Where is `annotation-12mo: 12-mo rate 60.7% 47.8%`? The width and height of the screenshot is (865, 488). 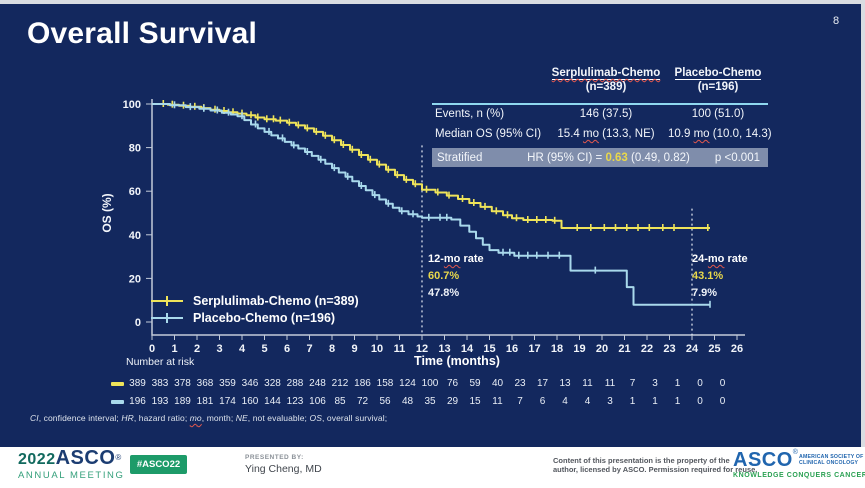
annotation-12mo: 12-mo rate 60.7% 47.8% is located at coordinates (456, 276).